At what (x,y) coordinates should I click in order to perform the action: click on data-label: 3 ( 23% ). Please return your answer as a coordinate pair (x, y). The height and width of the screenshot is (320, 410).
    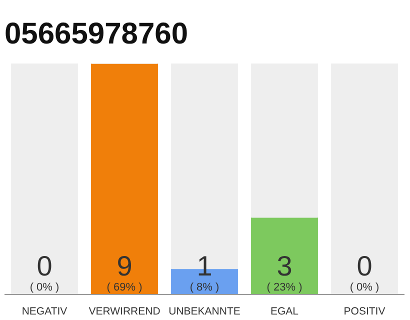
    Looking at the image, I should click on (284, 272).